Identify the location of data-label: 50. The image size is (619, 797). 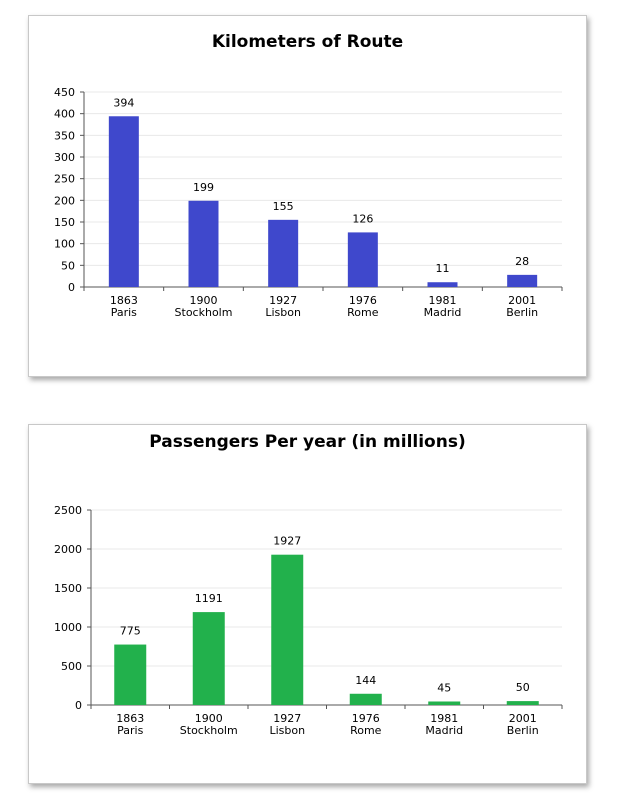
(523, 687).